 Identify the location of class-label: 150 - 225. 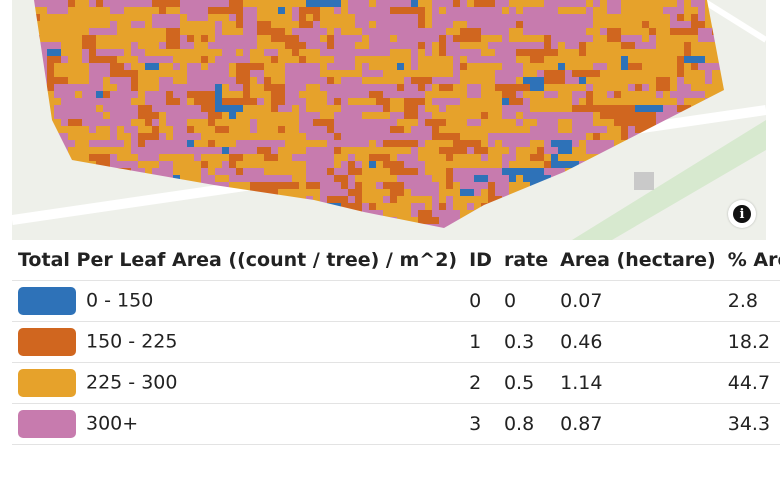
(132, 341).